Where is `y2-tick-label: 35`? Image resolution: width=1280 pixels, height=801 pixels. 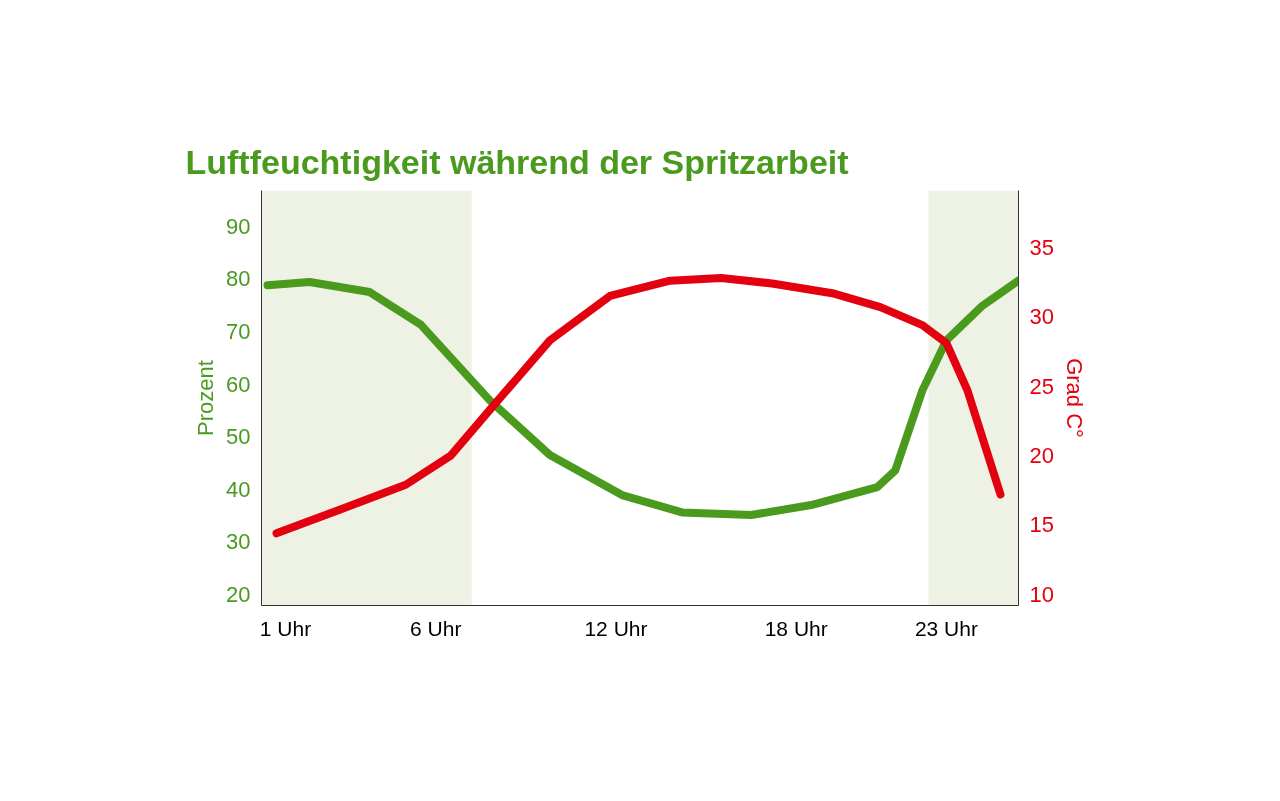 y2-tick-label: 35 is located at coordinates (1041, 247).